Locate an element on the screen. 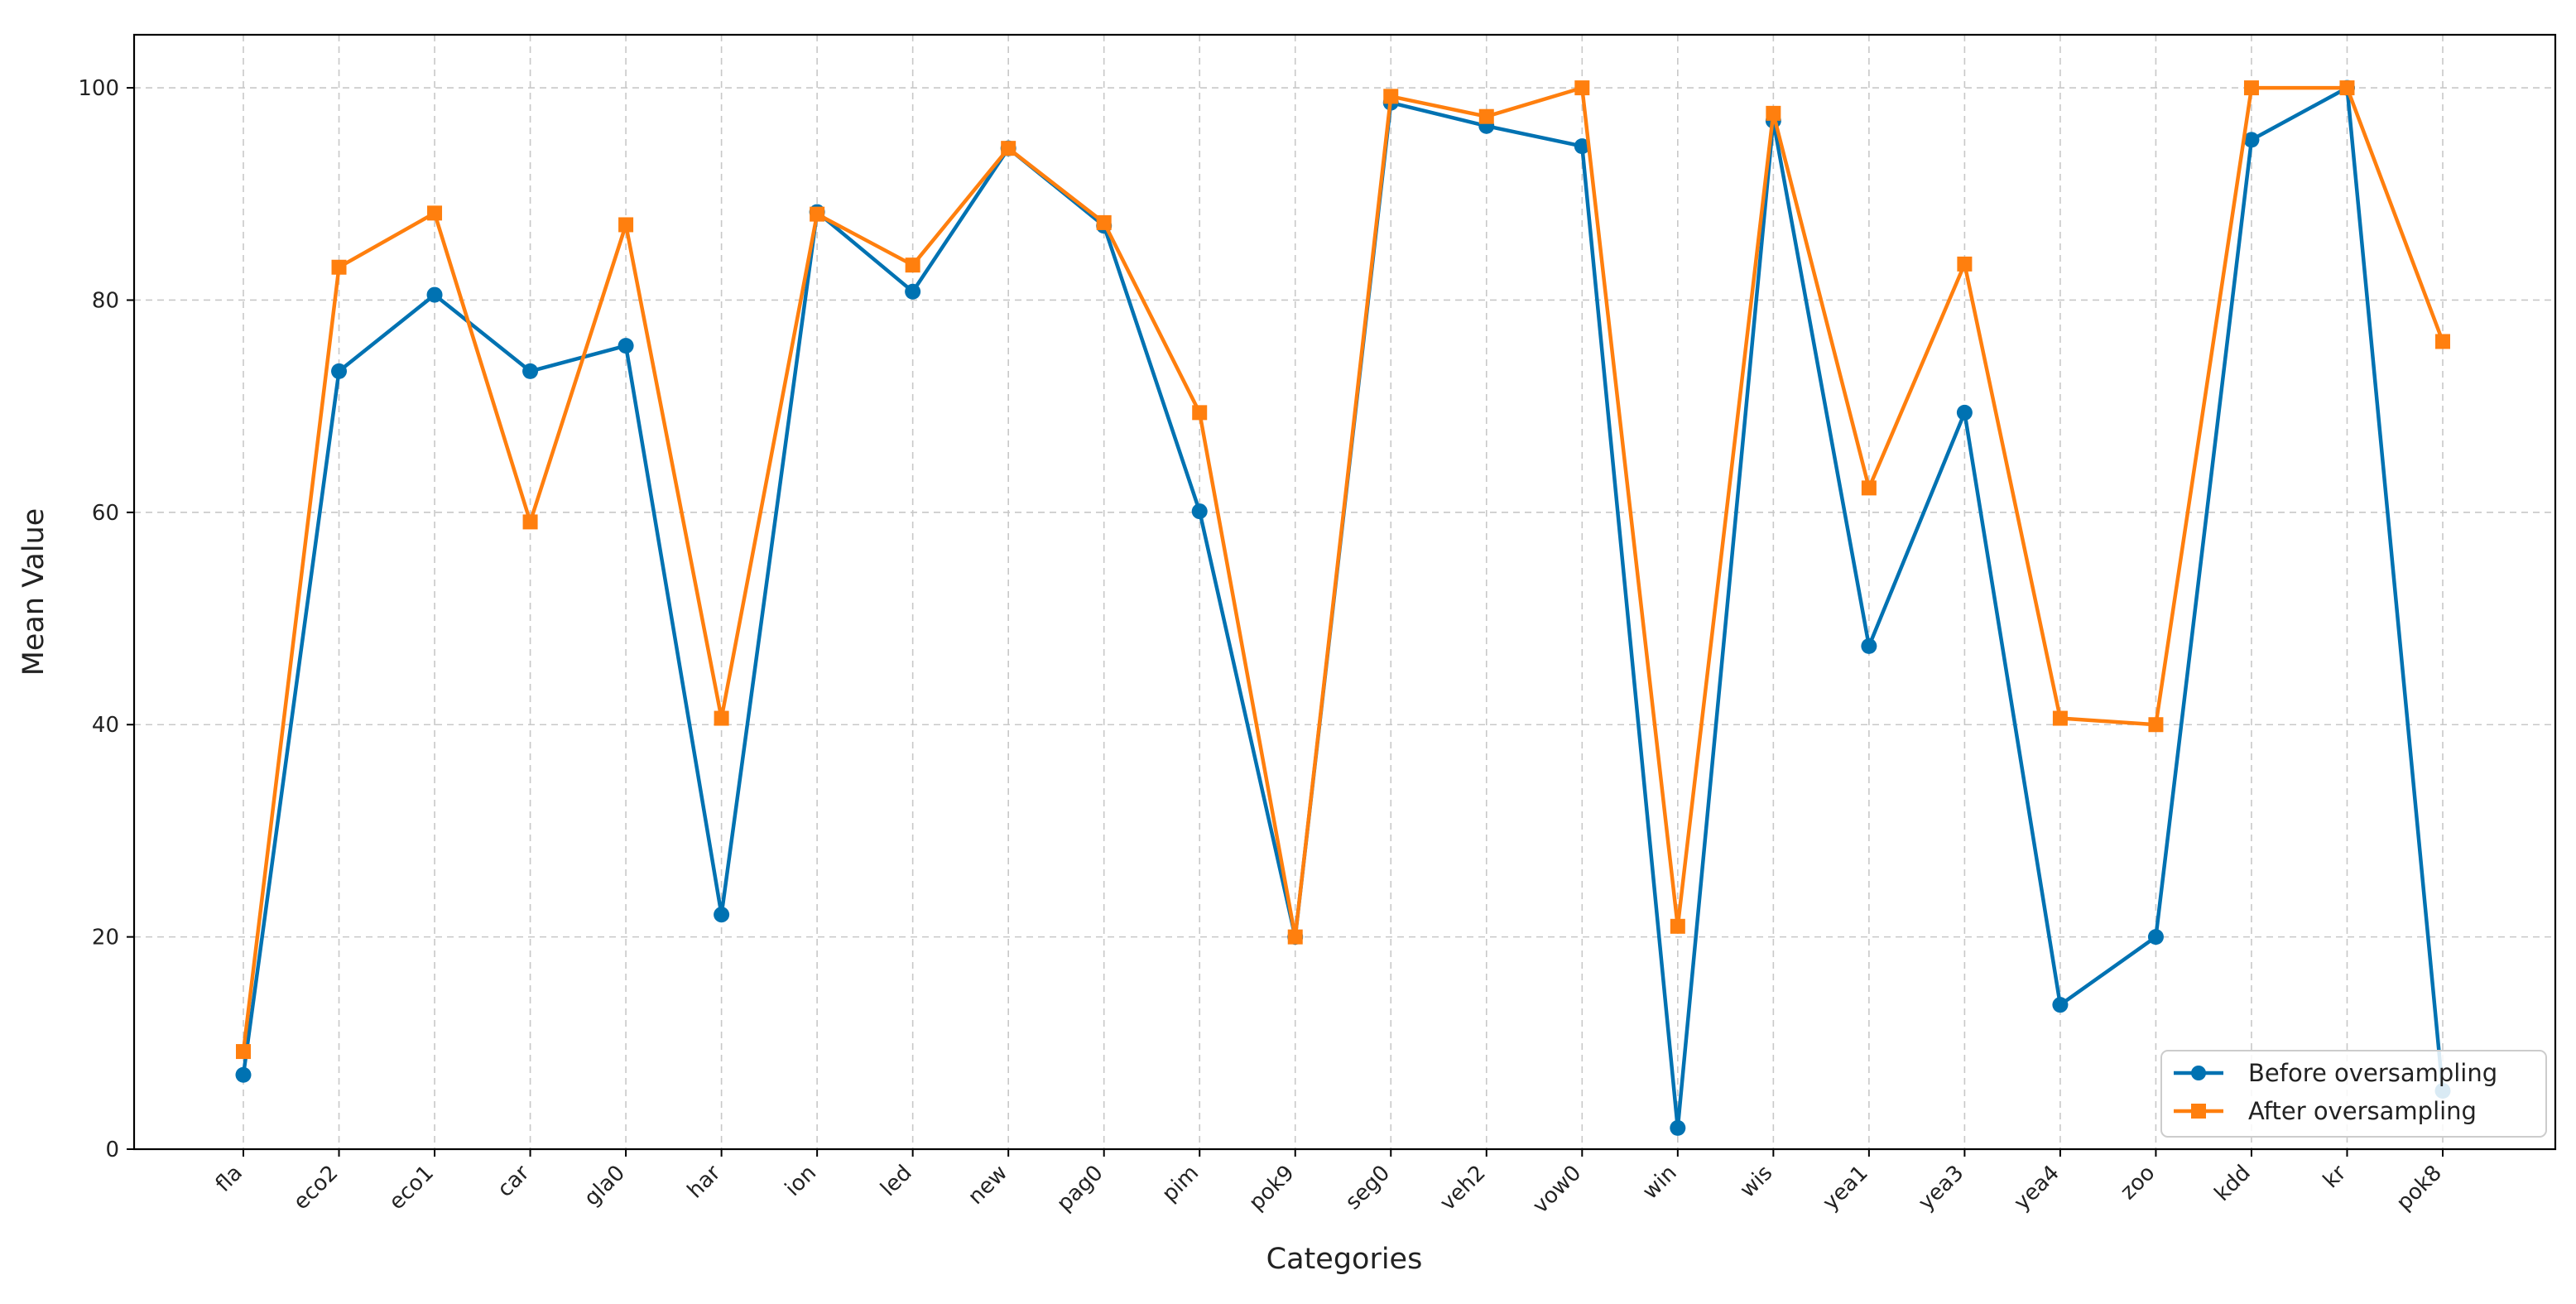 This screenshot has width=2576, height=1304. x-tick-label: fla is located at coordinates (229, 1179).